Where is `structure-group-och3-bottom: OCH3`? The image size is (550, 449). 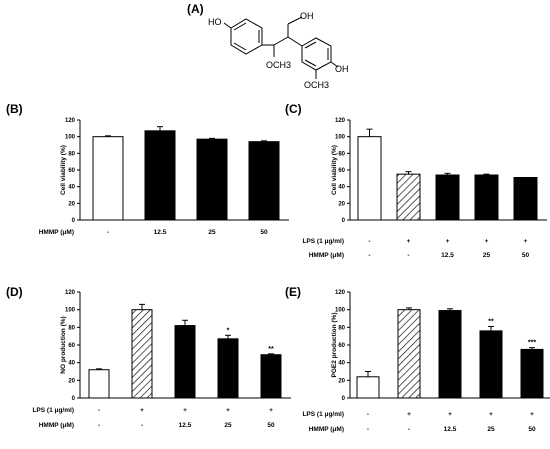 structure-group-och3-bottom: OCH3 is located at coordinates (316, 85).